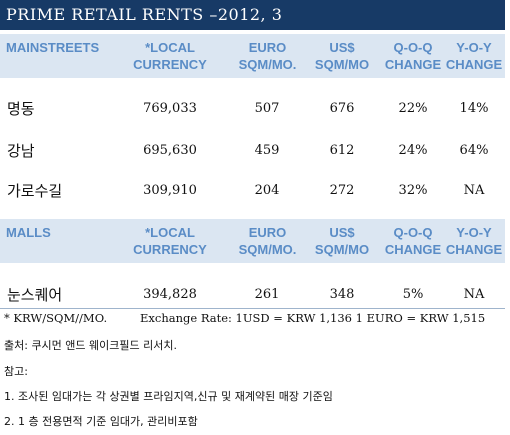 Image resolution: width=510 pixels, height=435 pixels. What do you see at coordinates (342, 108) in the screenshot?
I see `usd-value: 676` at bounding box center [342, 108].